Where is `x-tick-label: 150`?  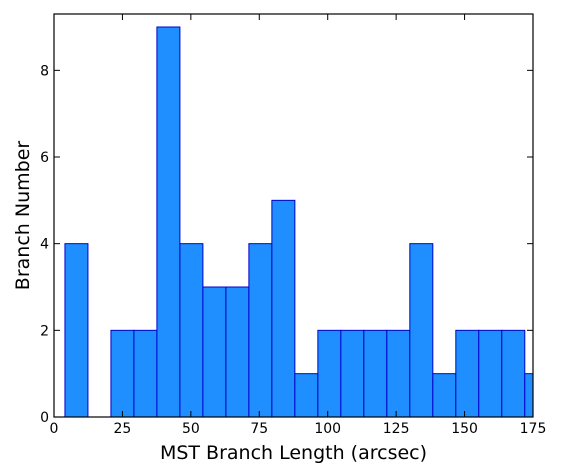
x-tick-label: 150 is located at coordinates (464, 429).